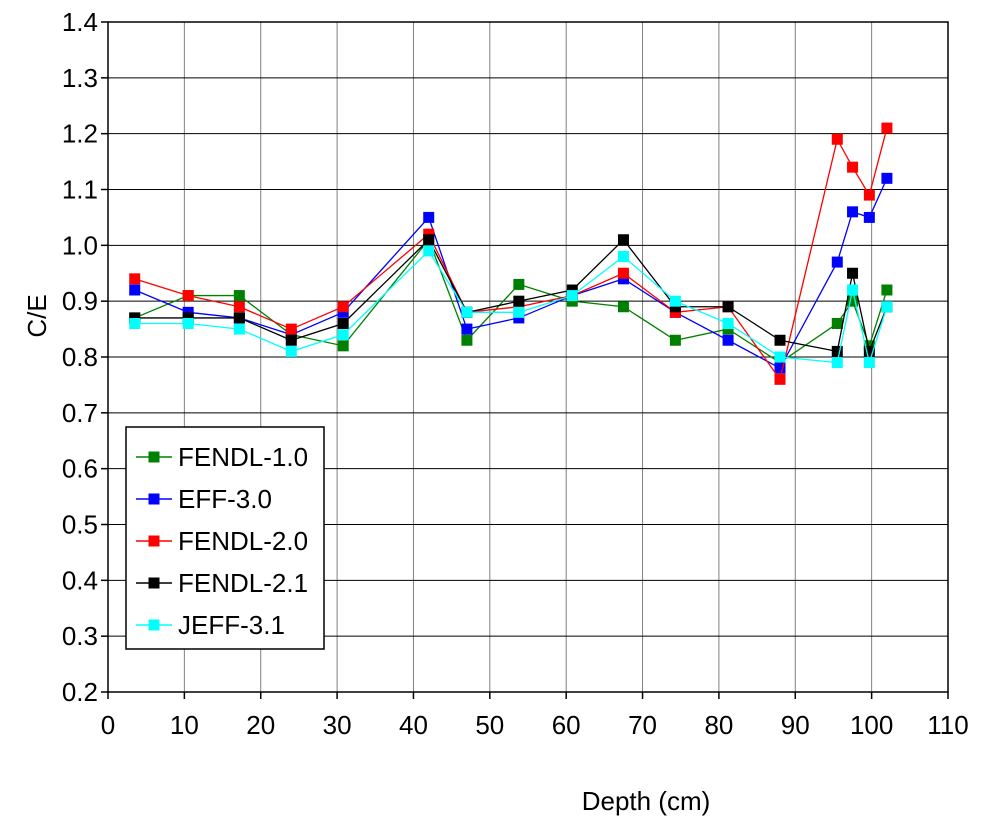  Describe the element at coordinates (80, 525) in the screenshot. I see `y-tick-label: 0.5` at that location.